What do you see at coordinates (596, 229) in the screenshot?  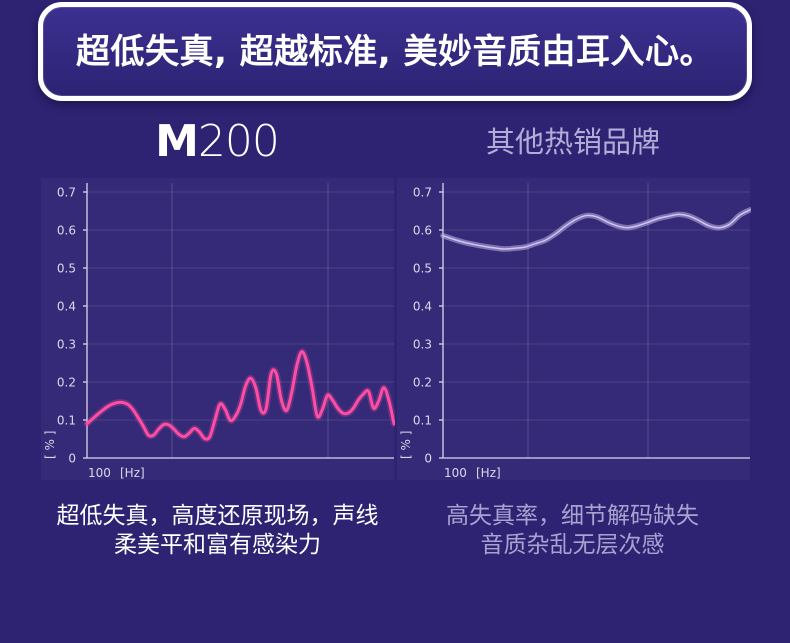 I see `series-line-highlight` at bounding box center [596, 229].